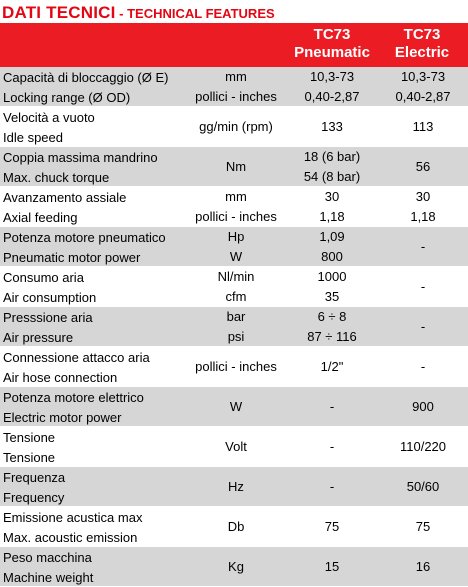 The width and height of the screenshot is (468, 587). What do you see at coordinates (236, 366) in the screenshot?
I see `unit-cell: pollici - inches` at bounding box center [236, 366].